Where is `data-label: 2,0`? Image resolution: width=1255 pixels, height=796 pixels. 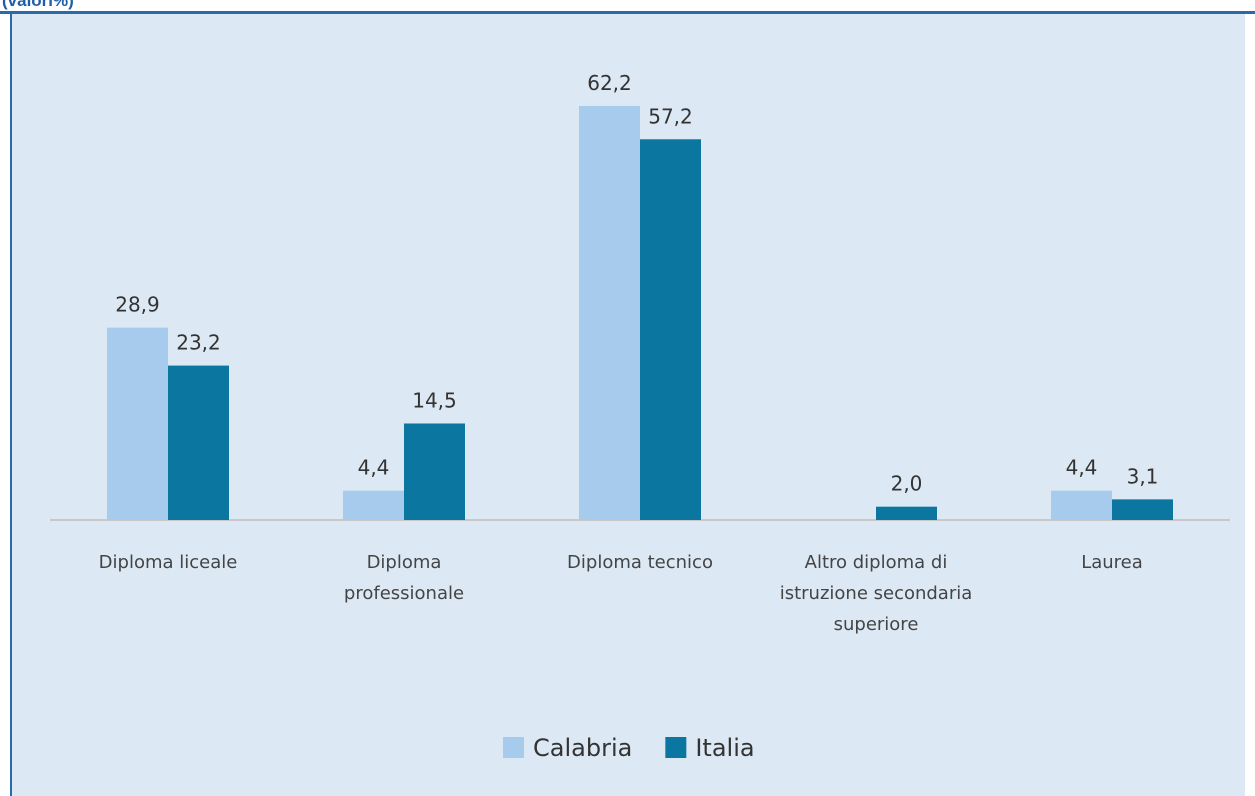
data-label: 2,0 is located at coordinates (907, 484).